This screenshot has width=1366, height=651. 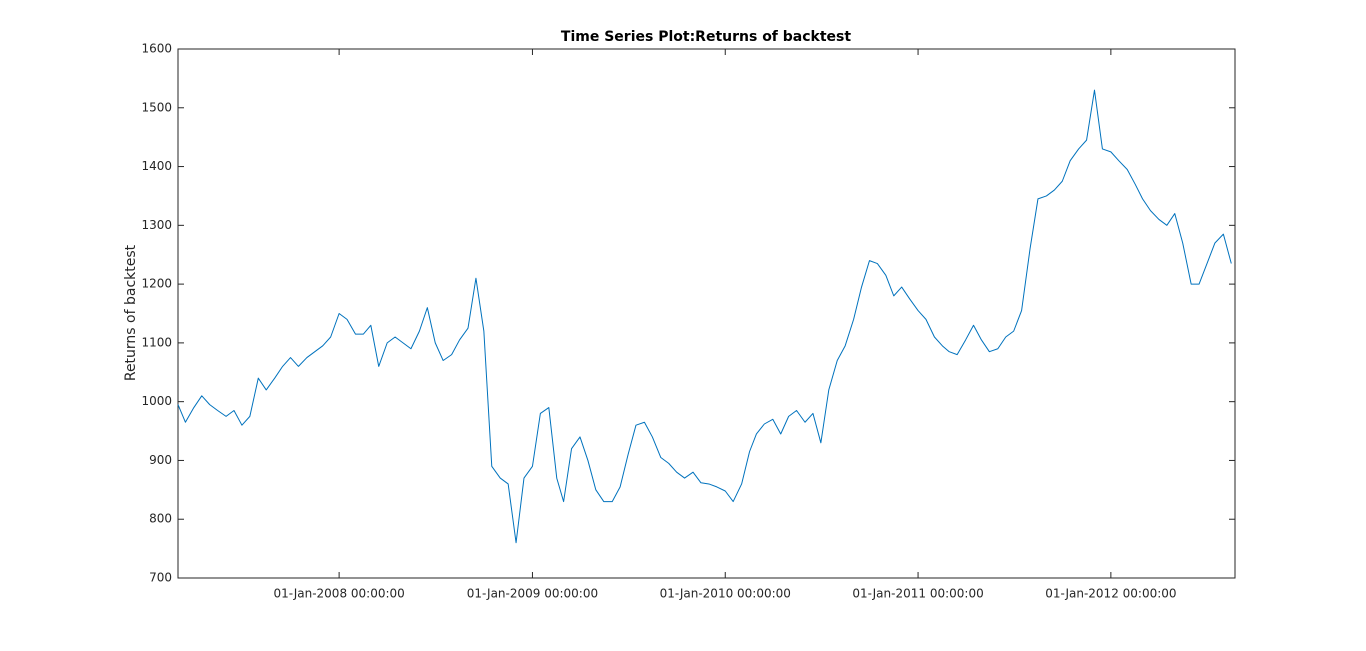 I want to click on y-tick-label: 1300, so click(x=156, y=225).